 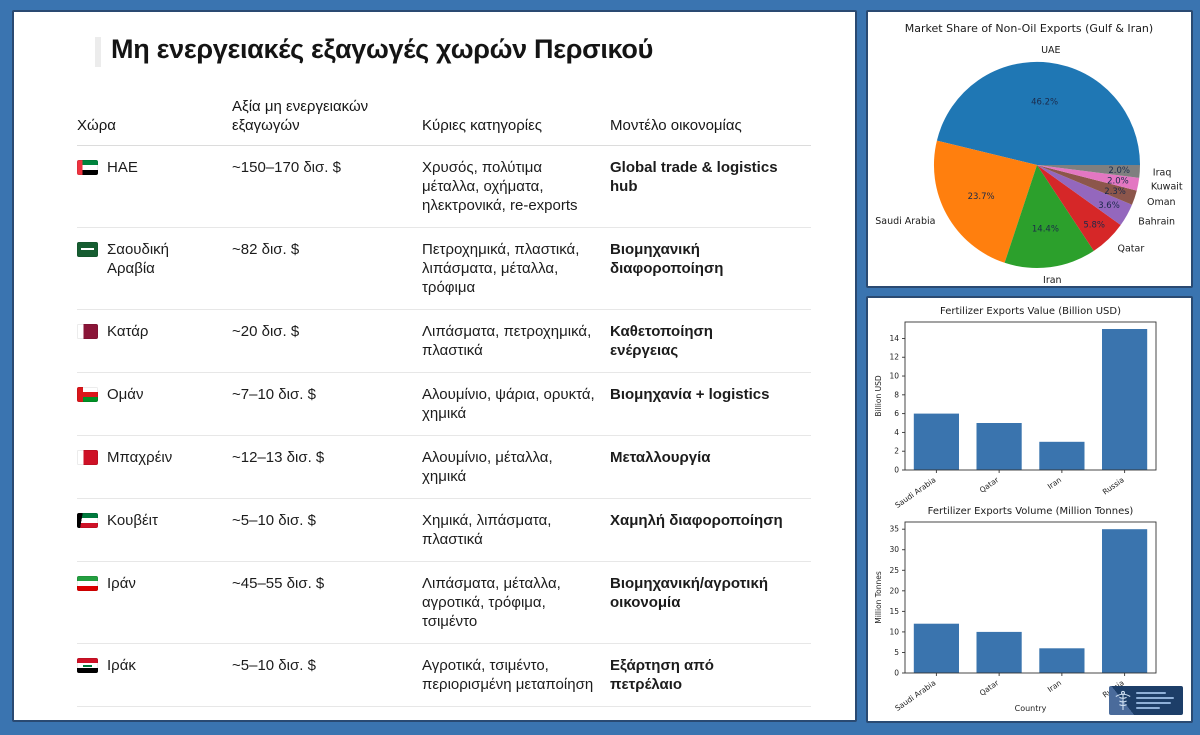 I want to click on bar-saudi-arabia, so click(x=936, y=441).